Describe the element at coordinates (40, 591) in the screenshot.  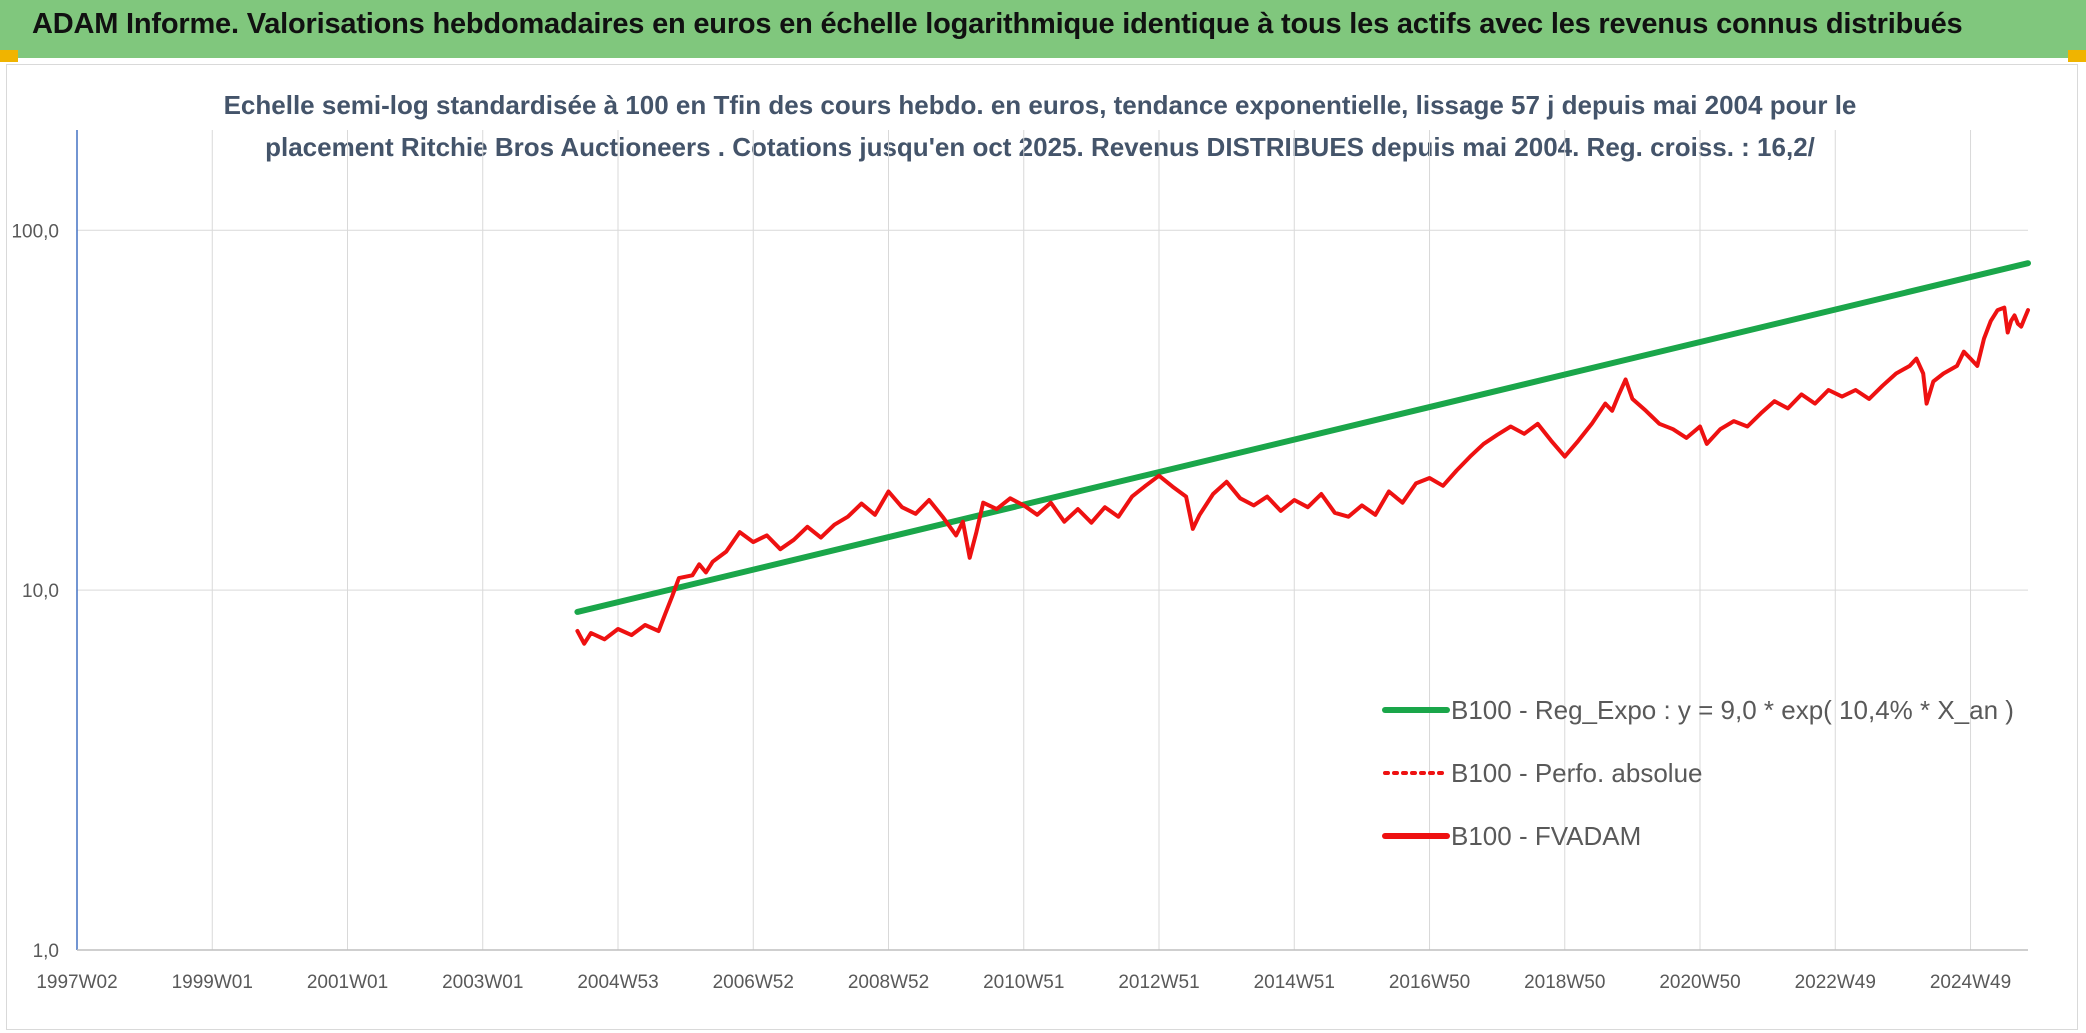
I see `y-tick-label: 10,0` at that location.